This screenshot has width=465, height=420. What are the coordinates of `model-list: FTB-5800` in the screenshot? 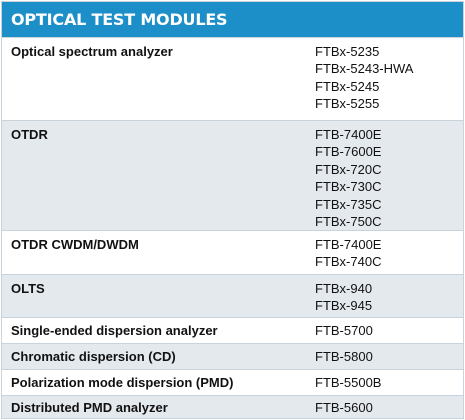 It's located at (384, 356).